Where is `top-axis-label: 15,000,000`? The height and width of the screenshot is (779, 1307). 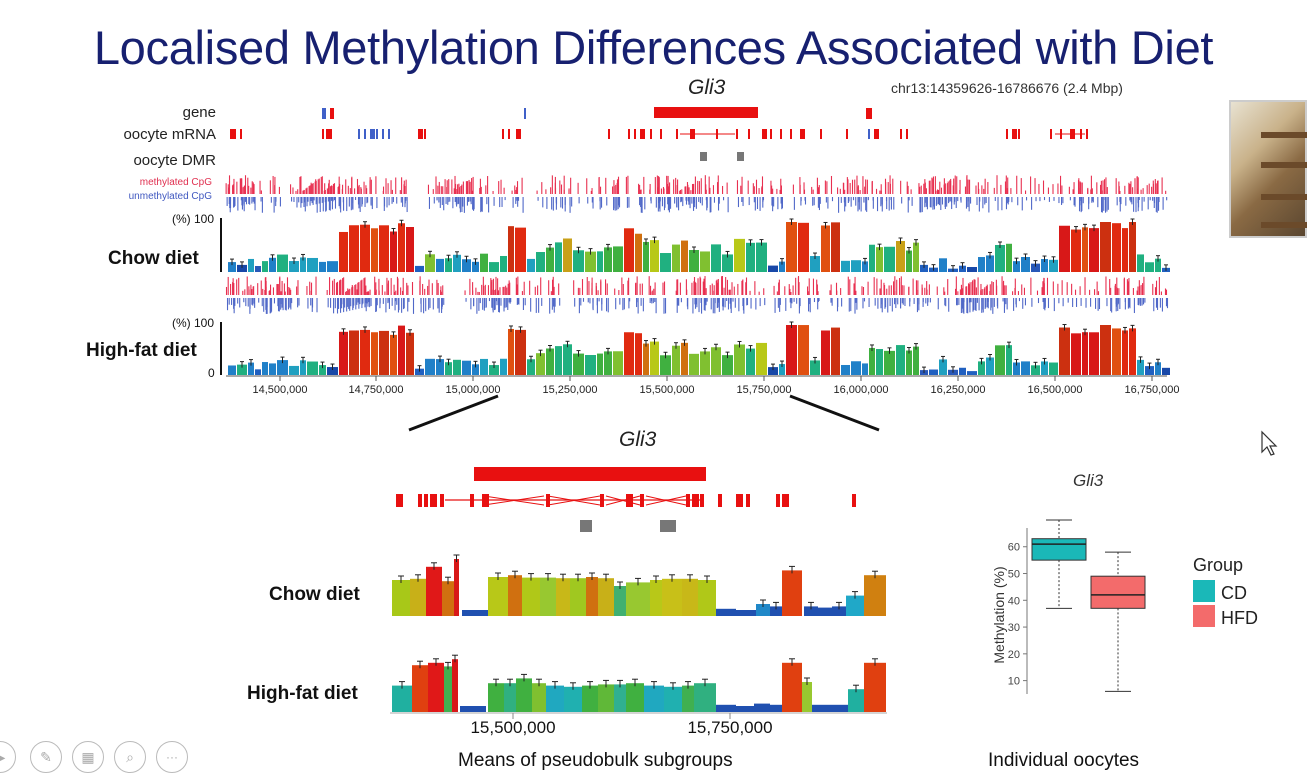 top-axis-label: 15,000,000 is located at coordinates (472, 390).